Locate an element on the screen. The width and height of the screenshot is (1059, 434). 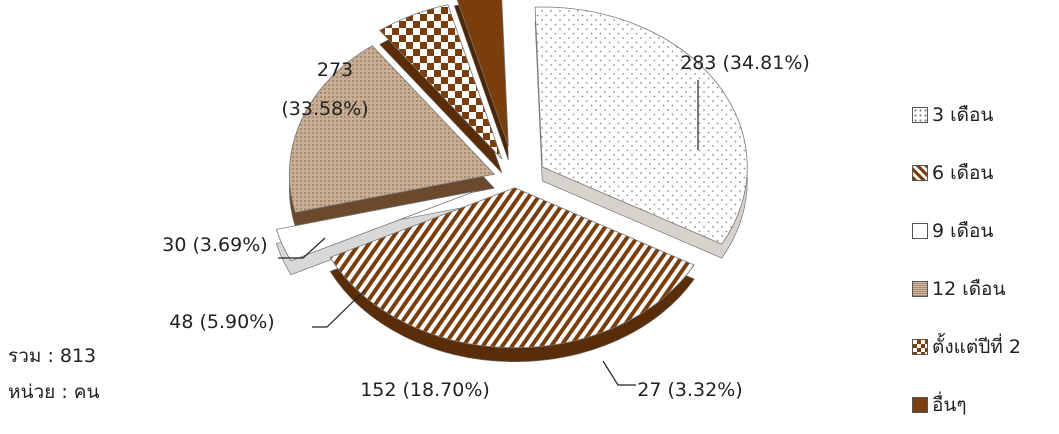
legend-swatch-plain-icon is located at coordinates (920, 231).